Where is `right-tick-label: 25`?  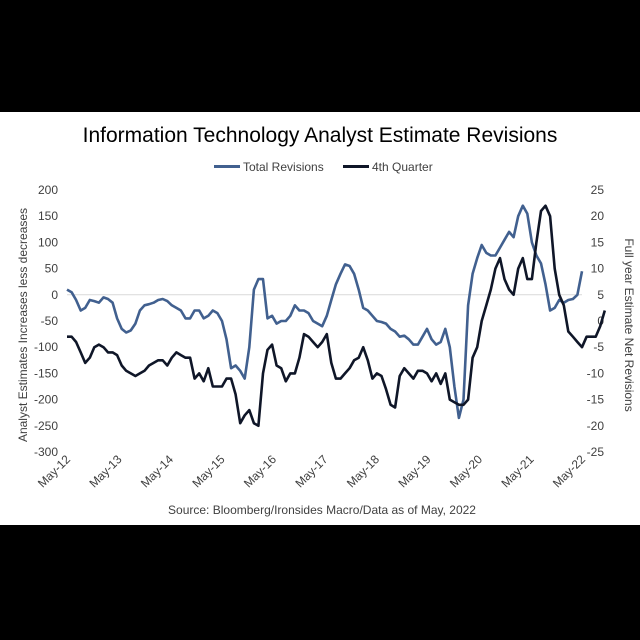
right-tick-label: 25 is located at coordinates (598, 190).